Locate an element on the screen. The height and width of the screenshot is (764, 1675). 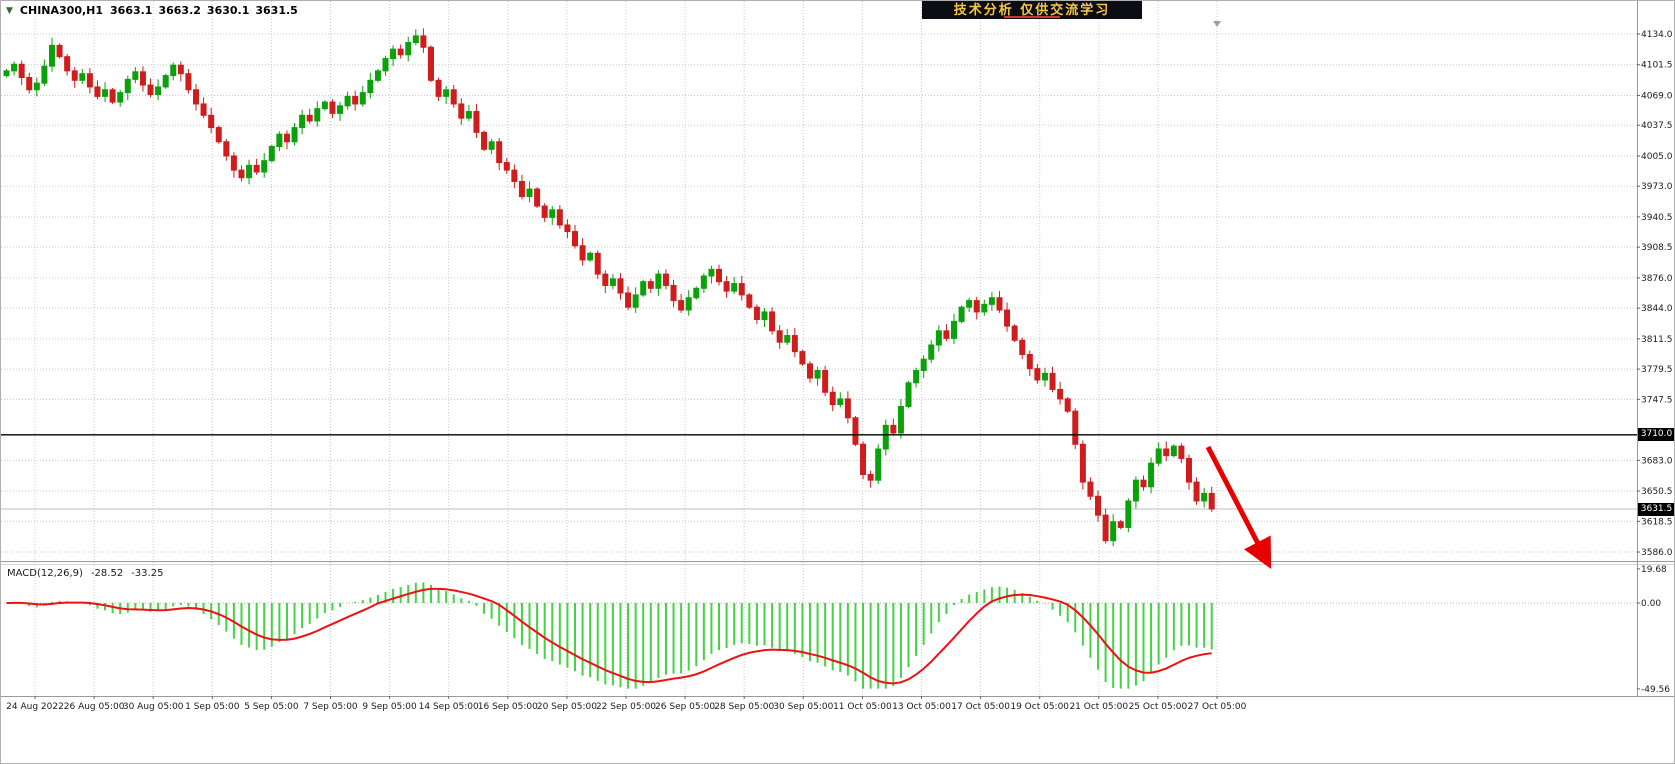
time-tick-label: 26 Aug 05:00 is located at coordinates (94, 707).